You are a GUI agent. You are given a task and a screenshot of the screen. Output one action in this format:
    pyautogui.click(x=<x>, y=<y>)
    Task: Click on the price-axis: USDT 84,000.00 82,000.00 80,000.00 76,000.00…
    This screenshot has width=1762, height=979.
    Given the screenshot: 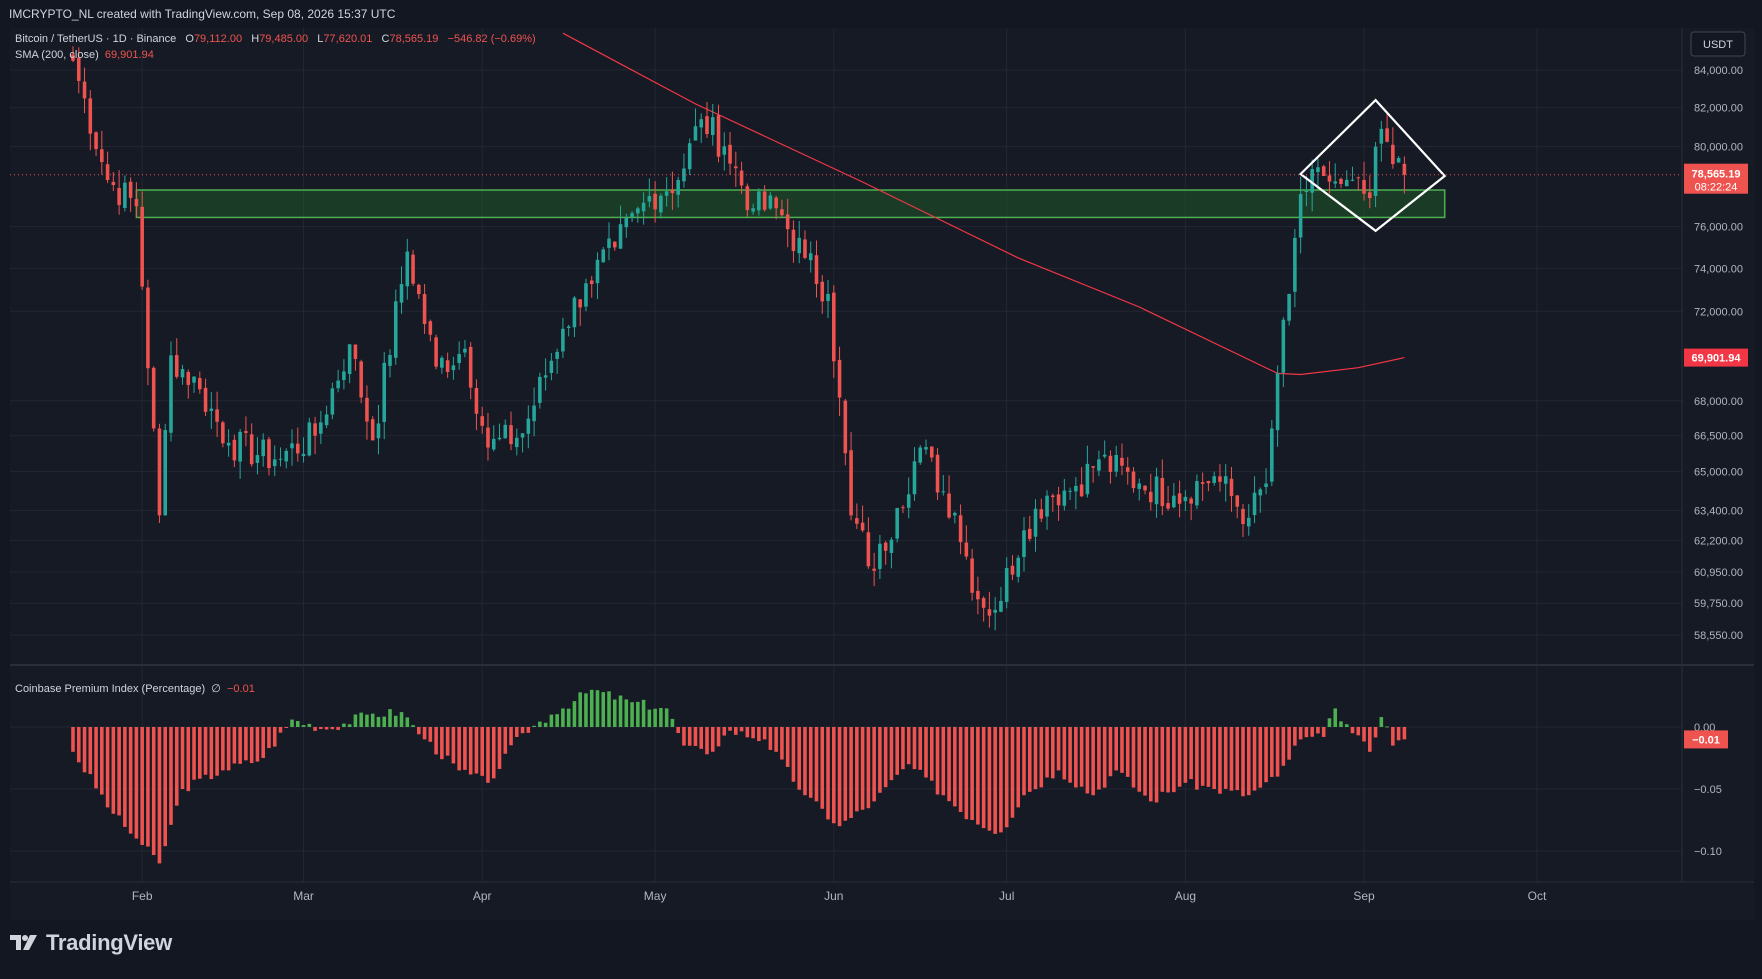 What is the action you would take?
    pyautogui.click(x=1716, y=336)
    